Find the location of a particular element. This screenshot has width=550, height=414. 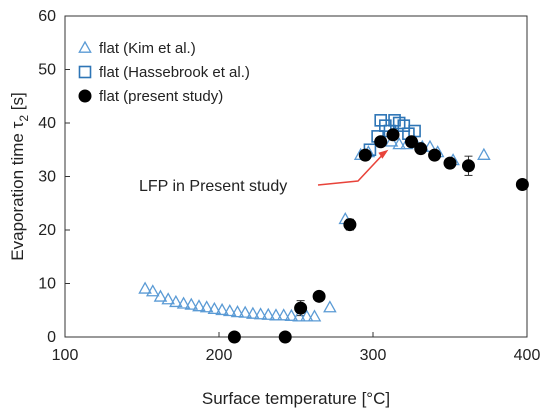

annotation-lfp-label: LFP in Present study is located at coordinates (213, 186).